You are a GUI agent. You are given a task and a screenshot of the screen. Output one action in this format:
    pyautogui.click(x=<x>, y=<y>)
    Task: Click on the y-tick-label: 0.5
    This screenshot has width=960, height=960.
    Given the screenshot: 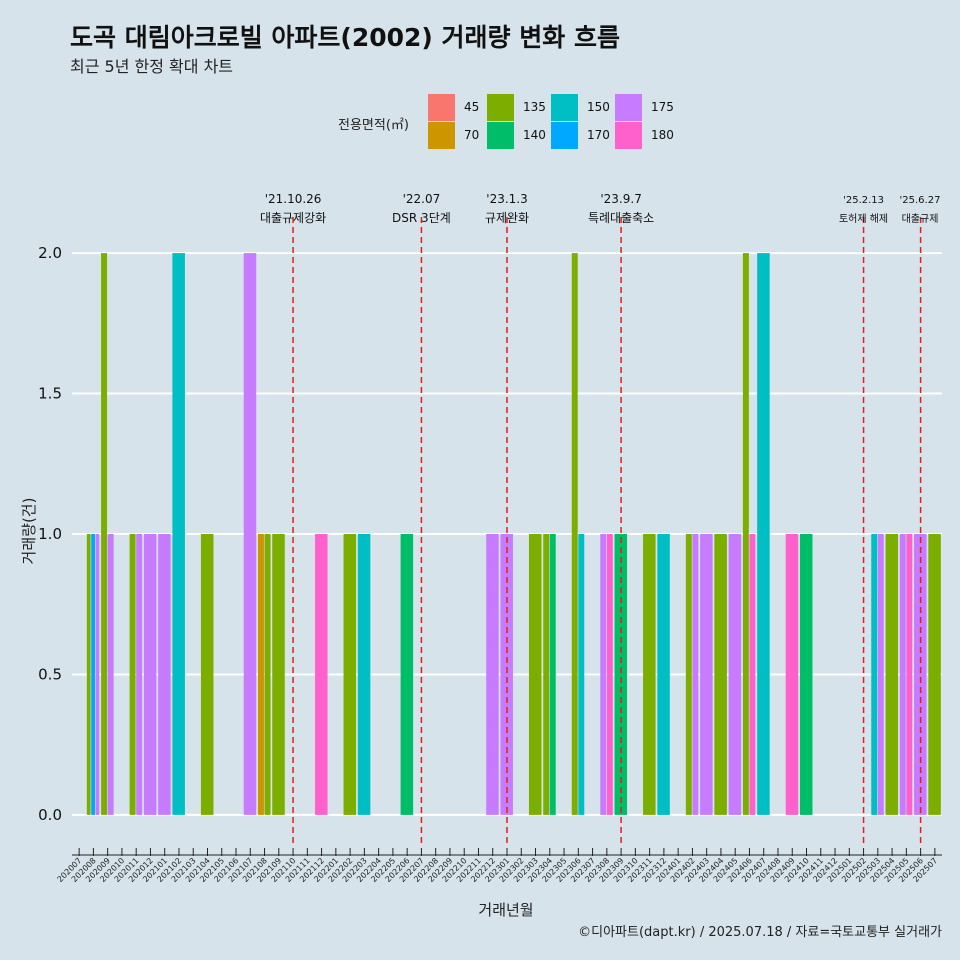 What is the action you would take?
    pyautogui.click(x=50, y=674)
    